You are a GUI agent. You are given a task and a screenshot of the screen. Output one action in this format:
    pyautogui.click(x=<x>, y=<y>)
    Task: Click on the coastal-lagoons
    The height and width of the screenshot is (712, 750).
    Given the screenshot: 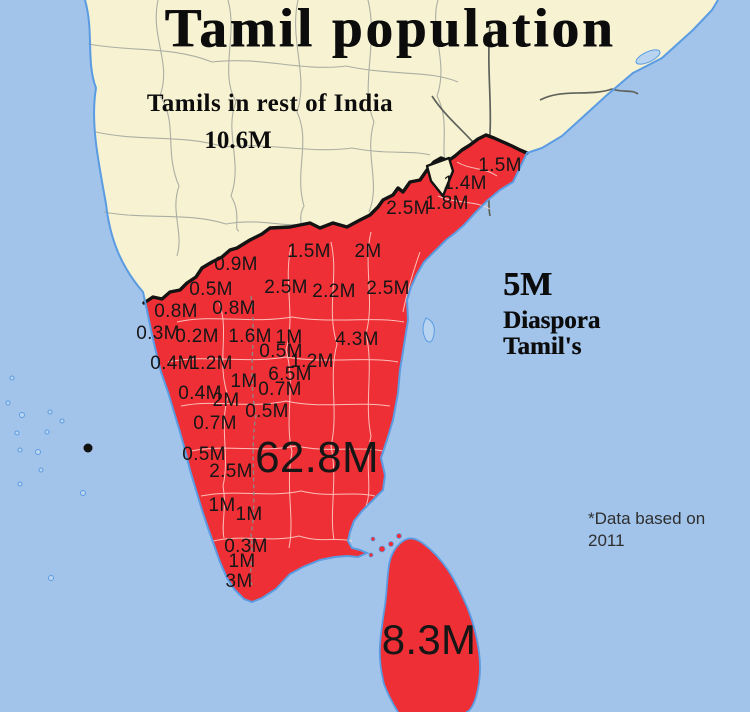 What is the action you would take?
    pyautogui.click(x=541, y=196)
    